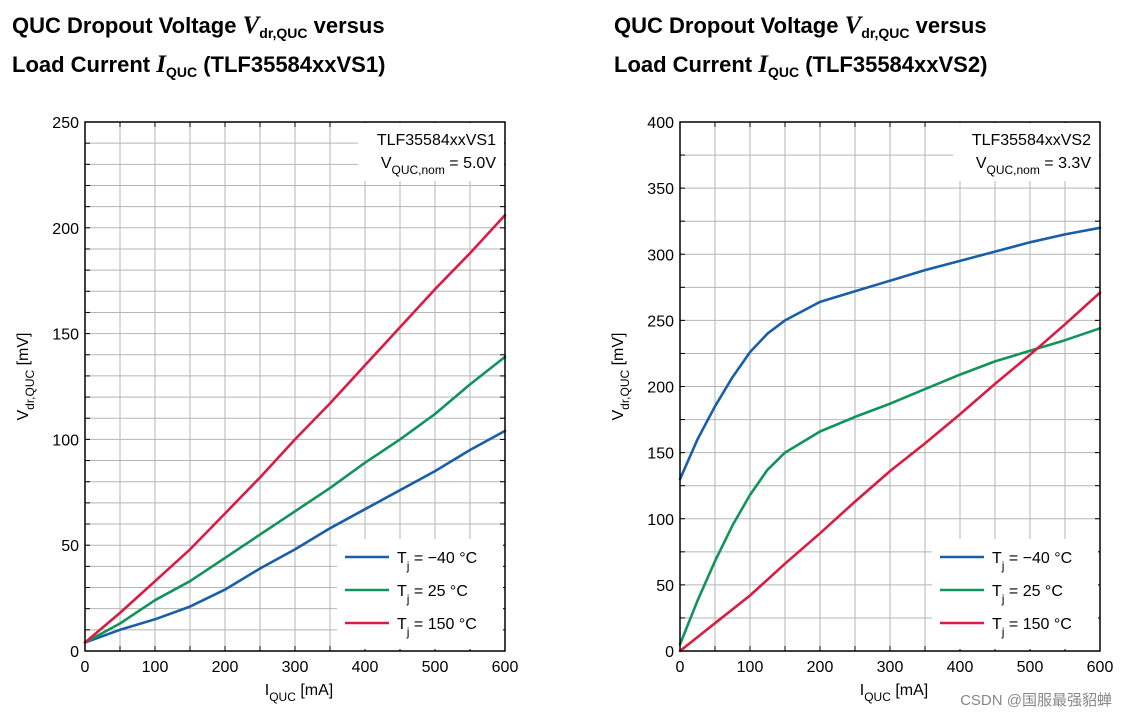  What do you see at coordinates (660, 189) in the screenshot?
I see `y-tick-label: 350` at bounding box center [660, 189].